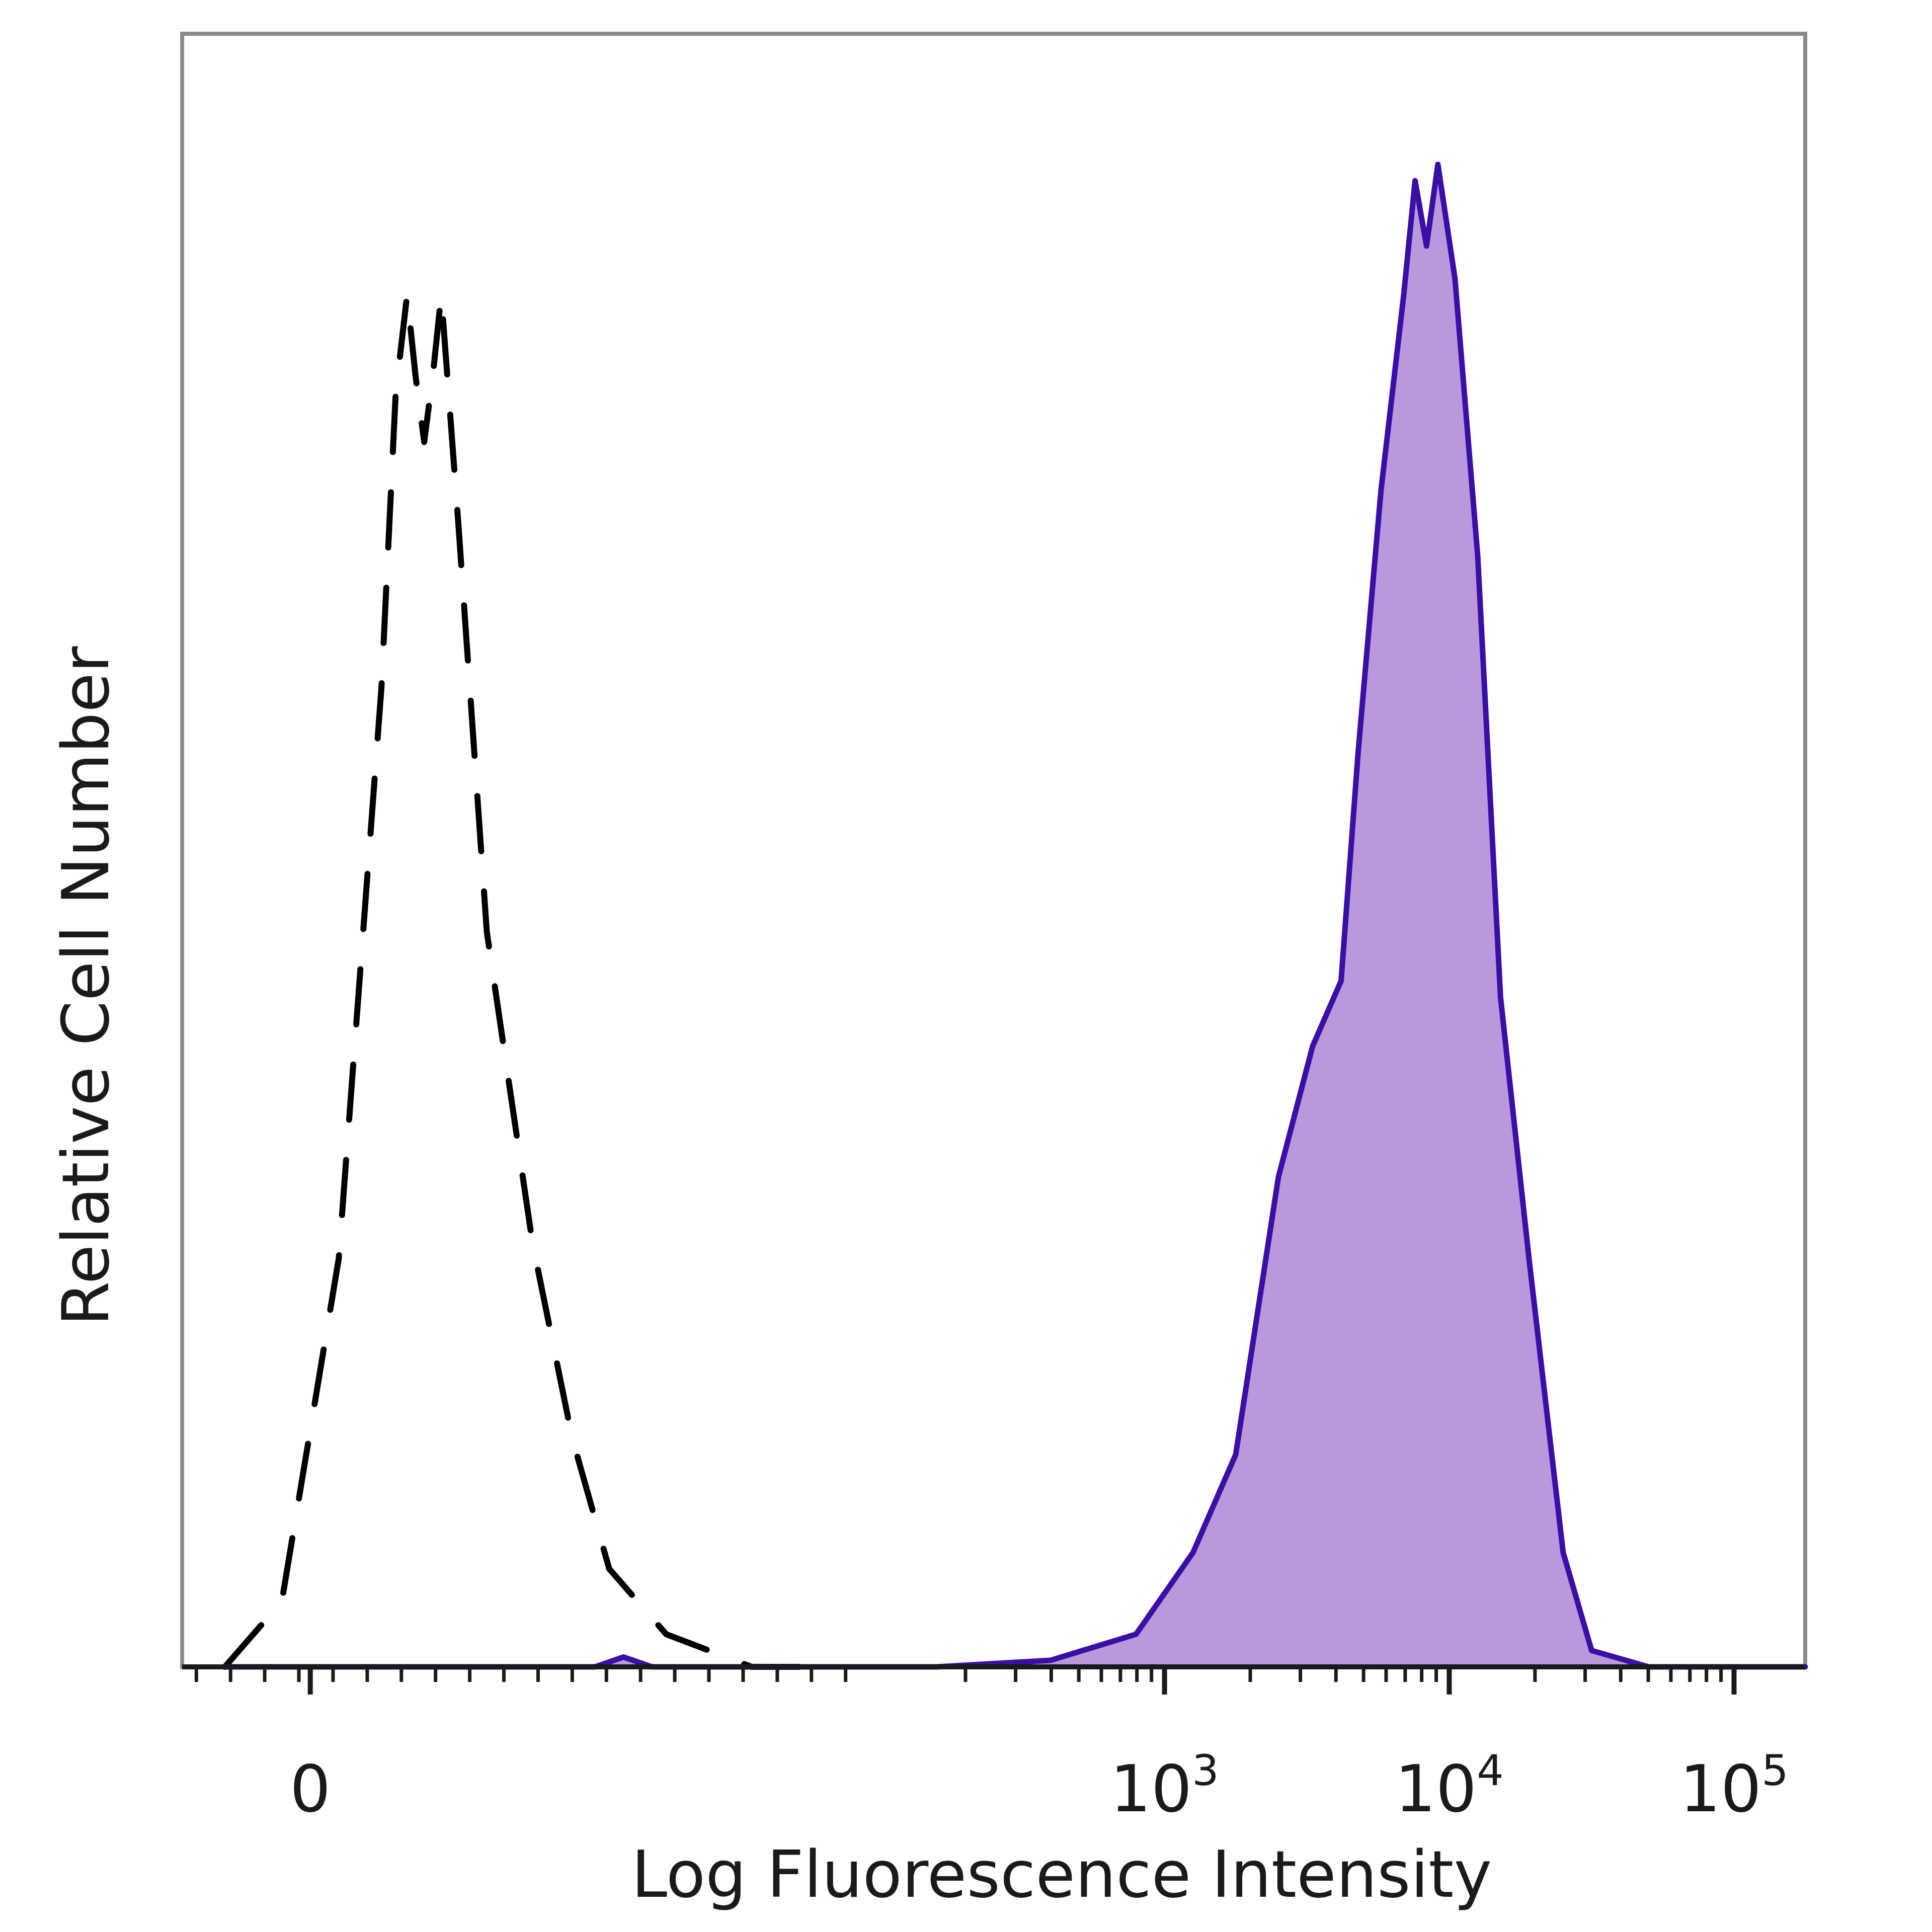 The image size is (1932, 1932). Describe the element at coordinates (1061, 1875) in the screenshot. I see `x-axis-title: Log Fluorescence Intensity` at that location.